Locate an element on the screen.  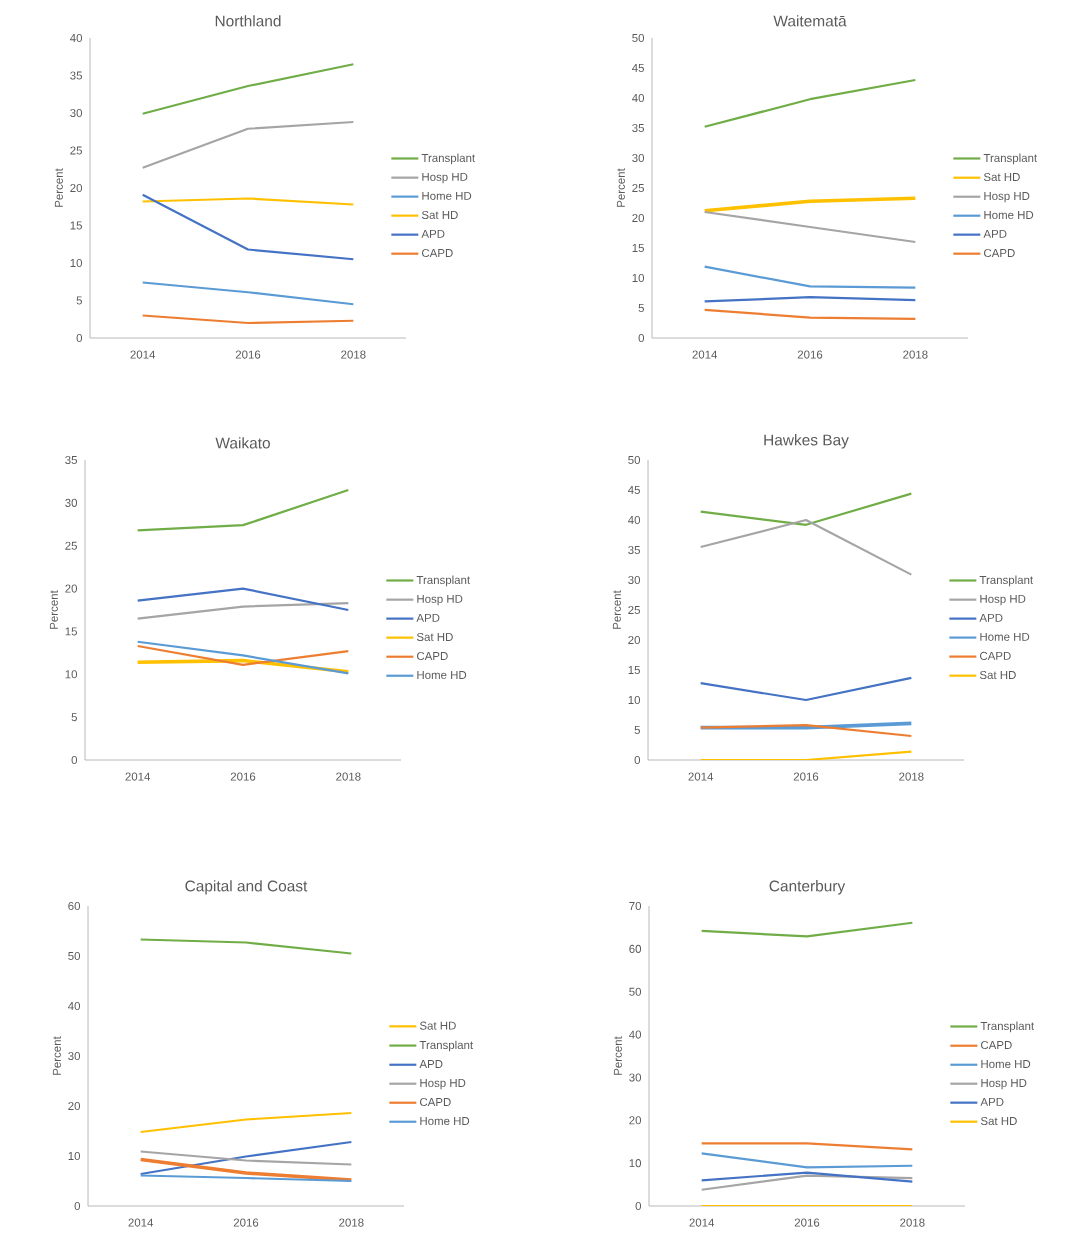
y-tick-label: 70 is located at coordinates (635, 906).